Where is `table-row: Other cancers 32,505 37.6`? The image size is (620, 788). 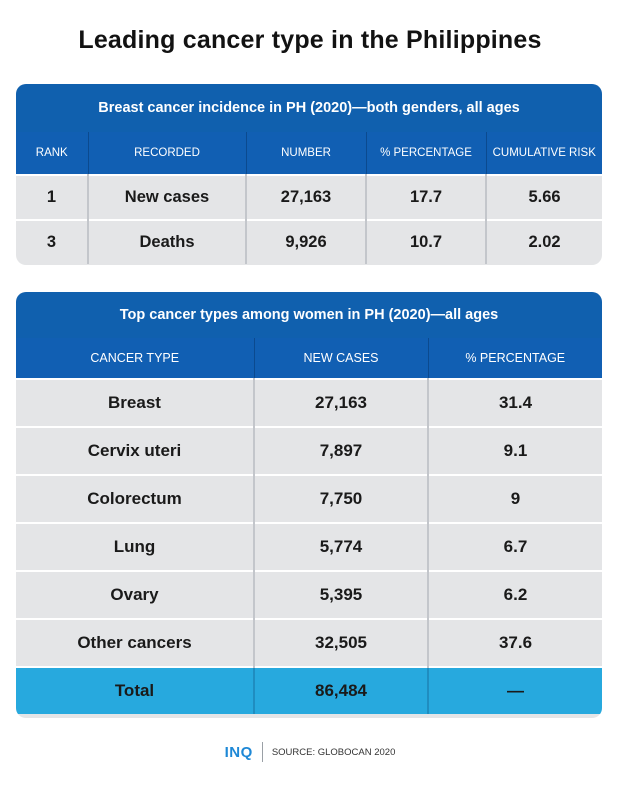
table-row: Other cancers 32,505 37.6 is located at coordinates (309, 642).